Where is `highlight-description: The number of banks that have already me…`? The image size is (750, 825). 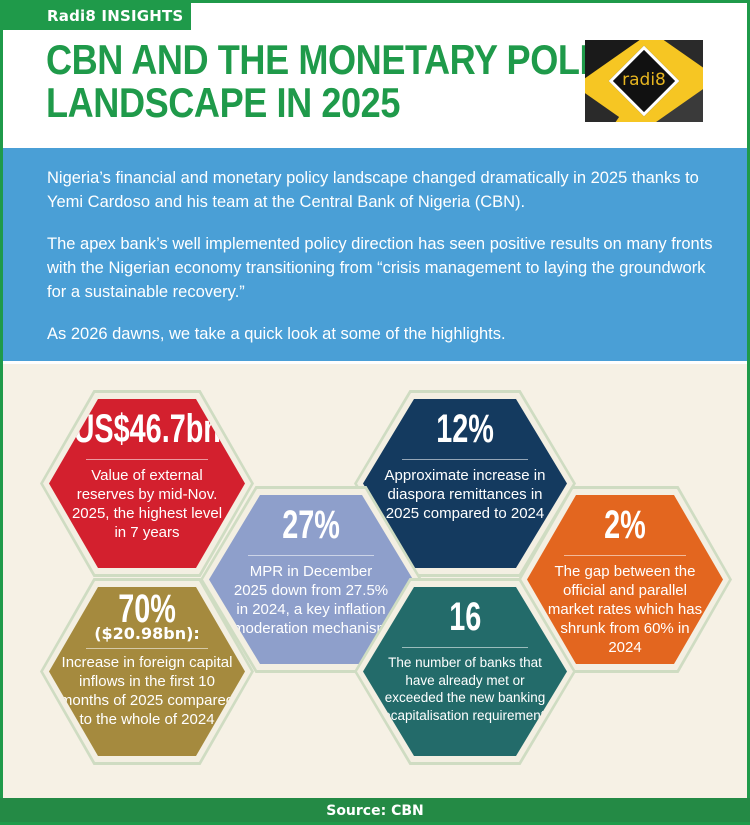 highlight-description: The number of banks that have already me… is located at coordinates (465, 689).